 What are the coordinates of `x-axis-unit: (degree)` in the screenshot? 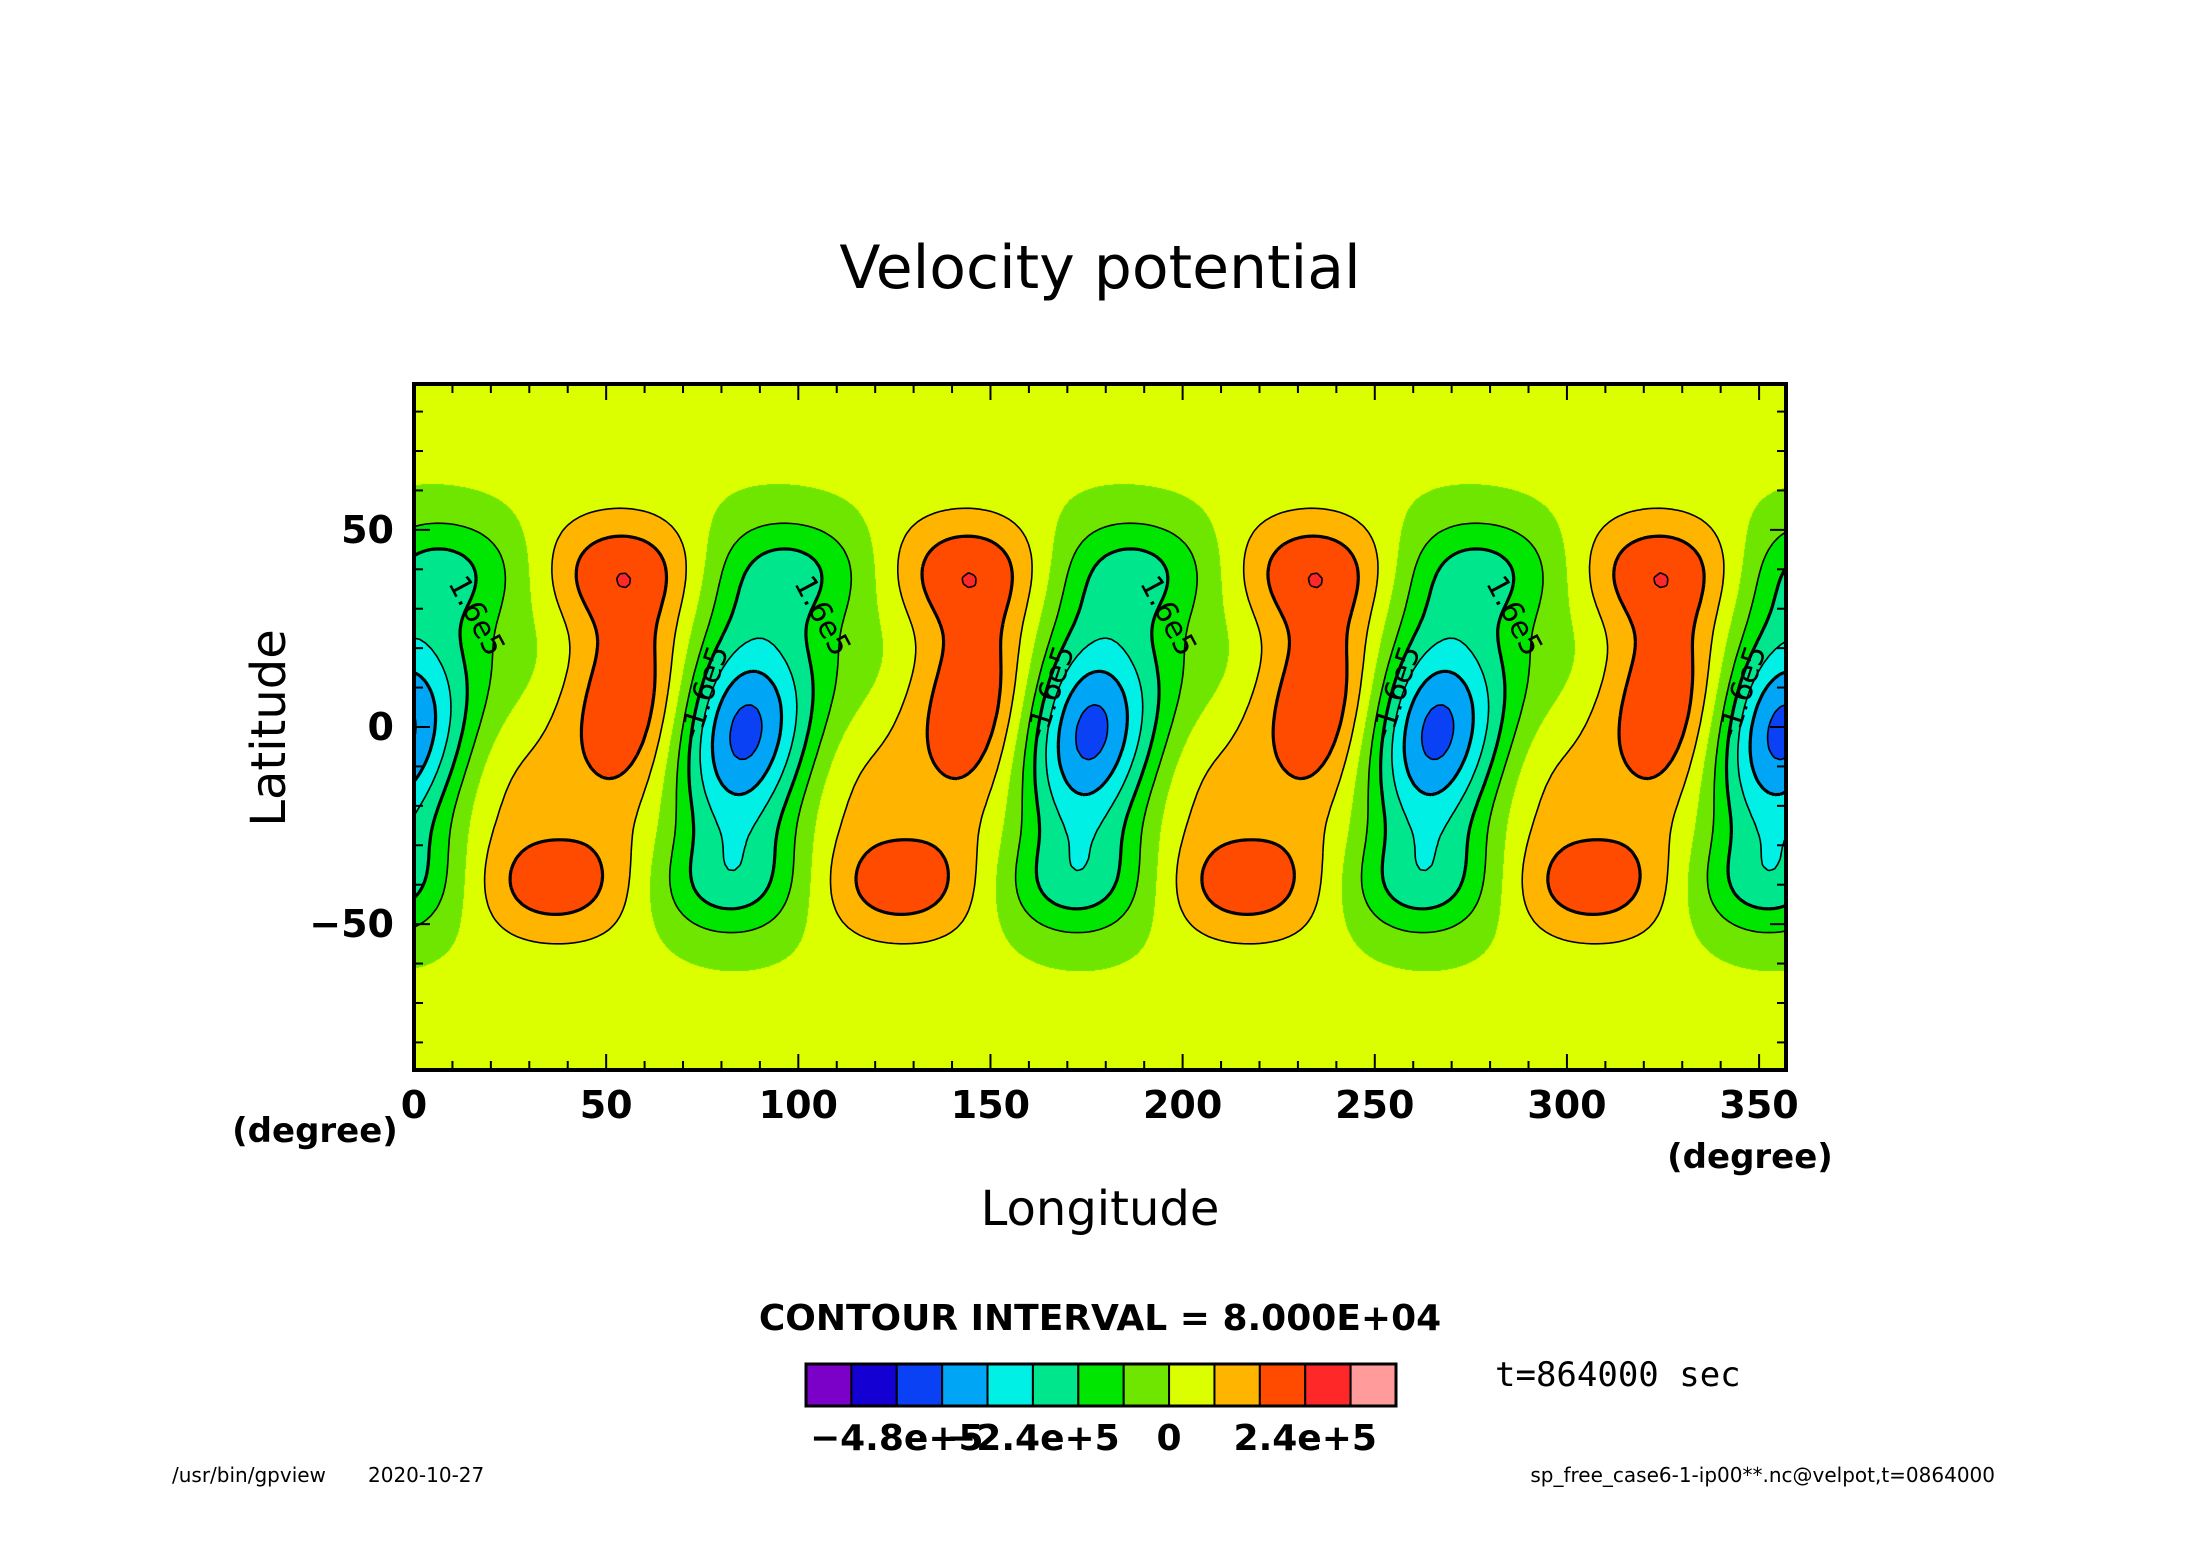 It's located at (1750, 1157).